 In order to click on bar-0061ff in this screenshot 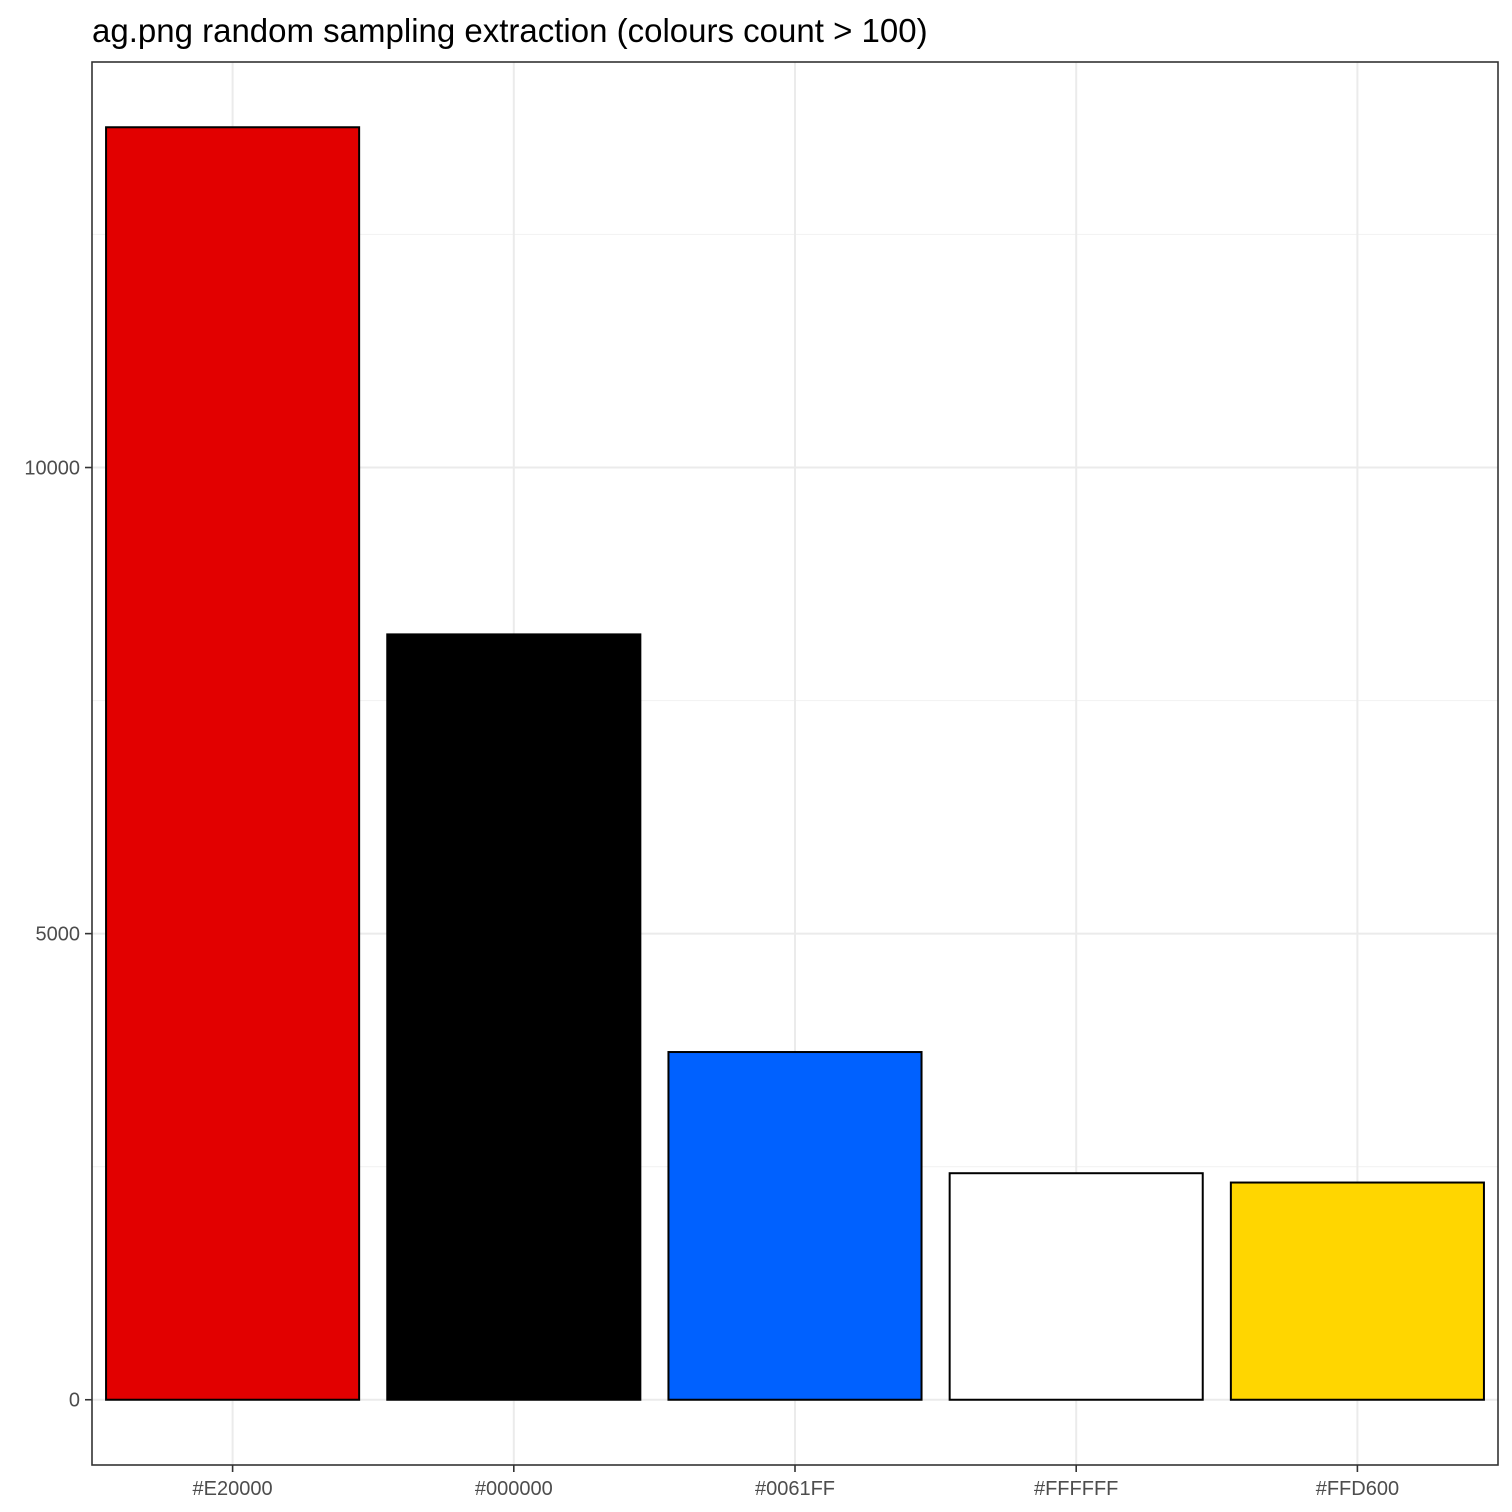, I will do `click(795, 1226)`.